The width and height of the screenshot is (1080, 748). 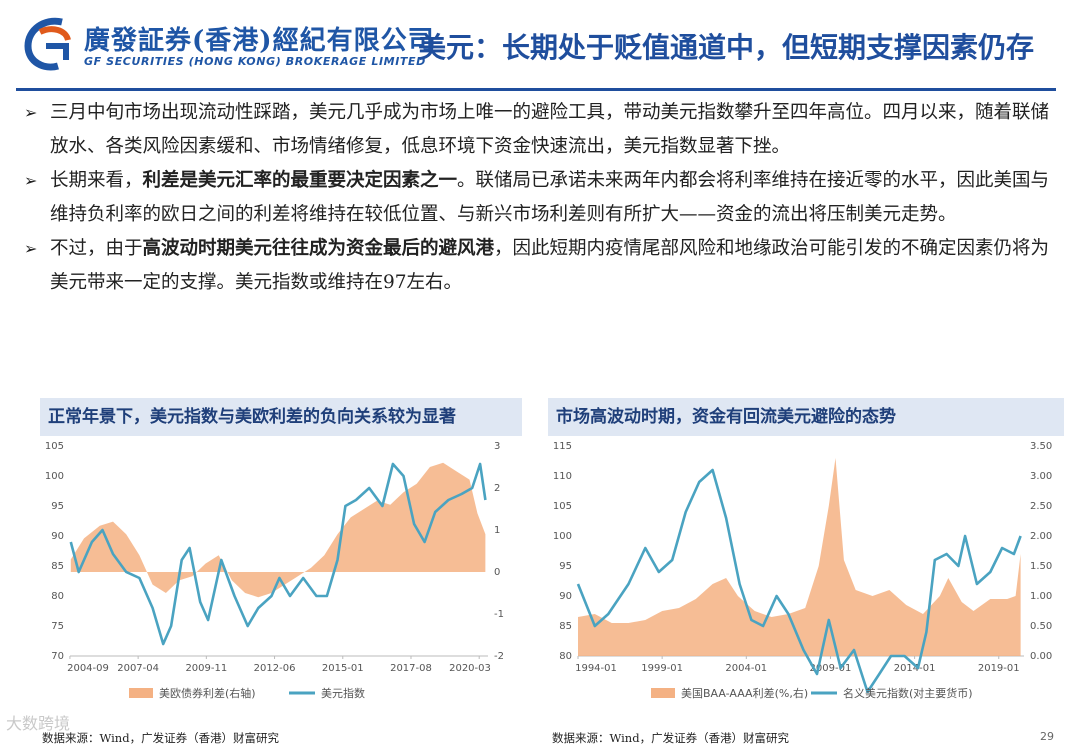 What do you see at coordinates (1041, 566) in the screenshot?
I see `y-right-tick-label: 1.50` at bounding box center [1041, 566].